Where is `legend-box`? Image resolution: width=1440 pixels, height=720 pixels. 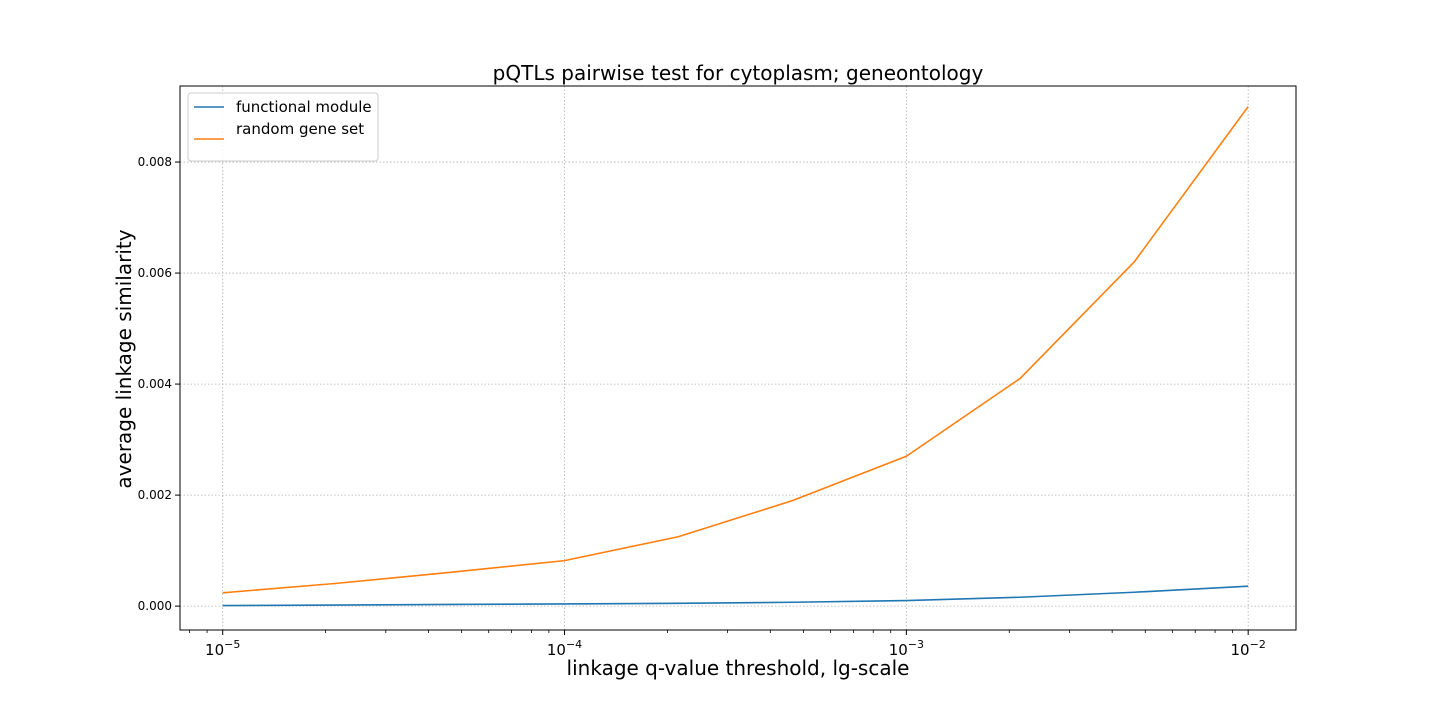
legend-box is located at coordinates (283, 127).